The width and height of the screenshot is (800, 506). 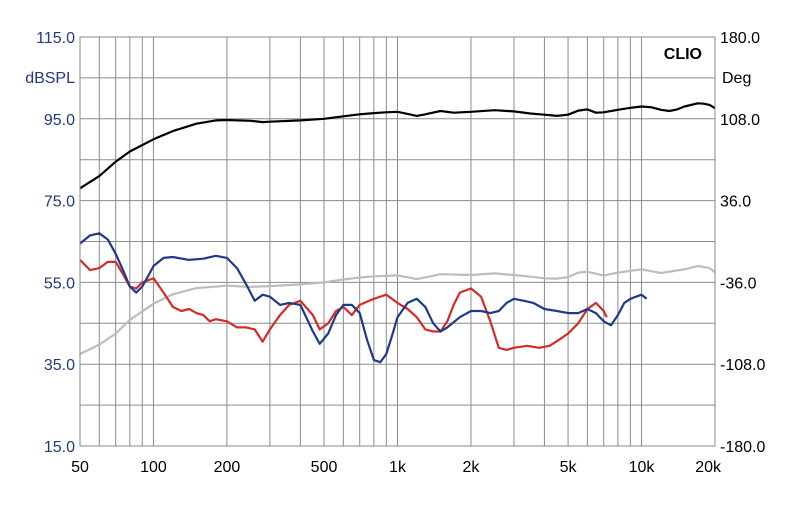 What do you see at coordinates (642, 467) in the screenshot?
I see `x-axis-tick-label: 10k` at bounding box center [642, 467].